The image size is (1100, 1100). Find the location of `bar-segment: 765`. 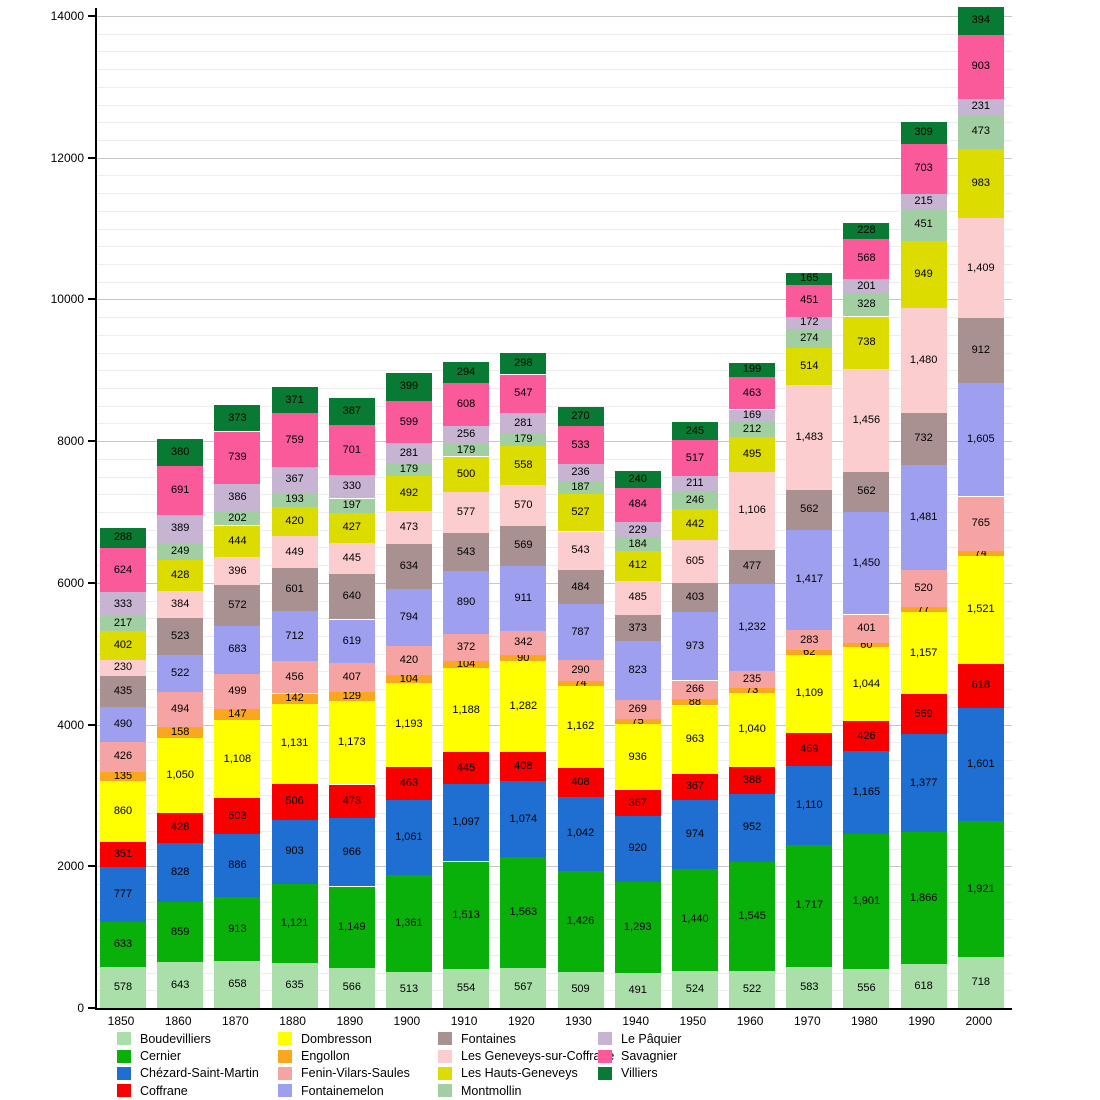

bar-segment: 765 is located at coordinates (980, 523).